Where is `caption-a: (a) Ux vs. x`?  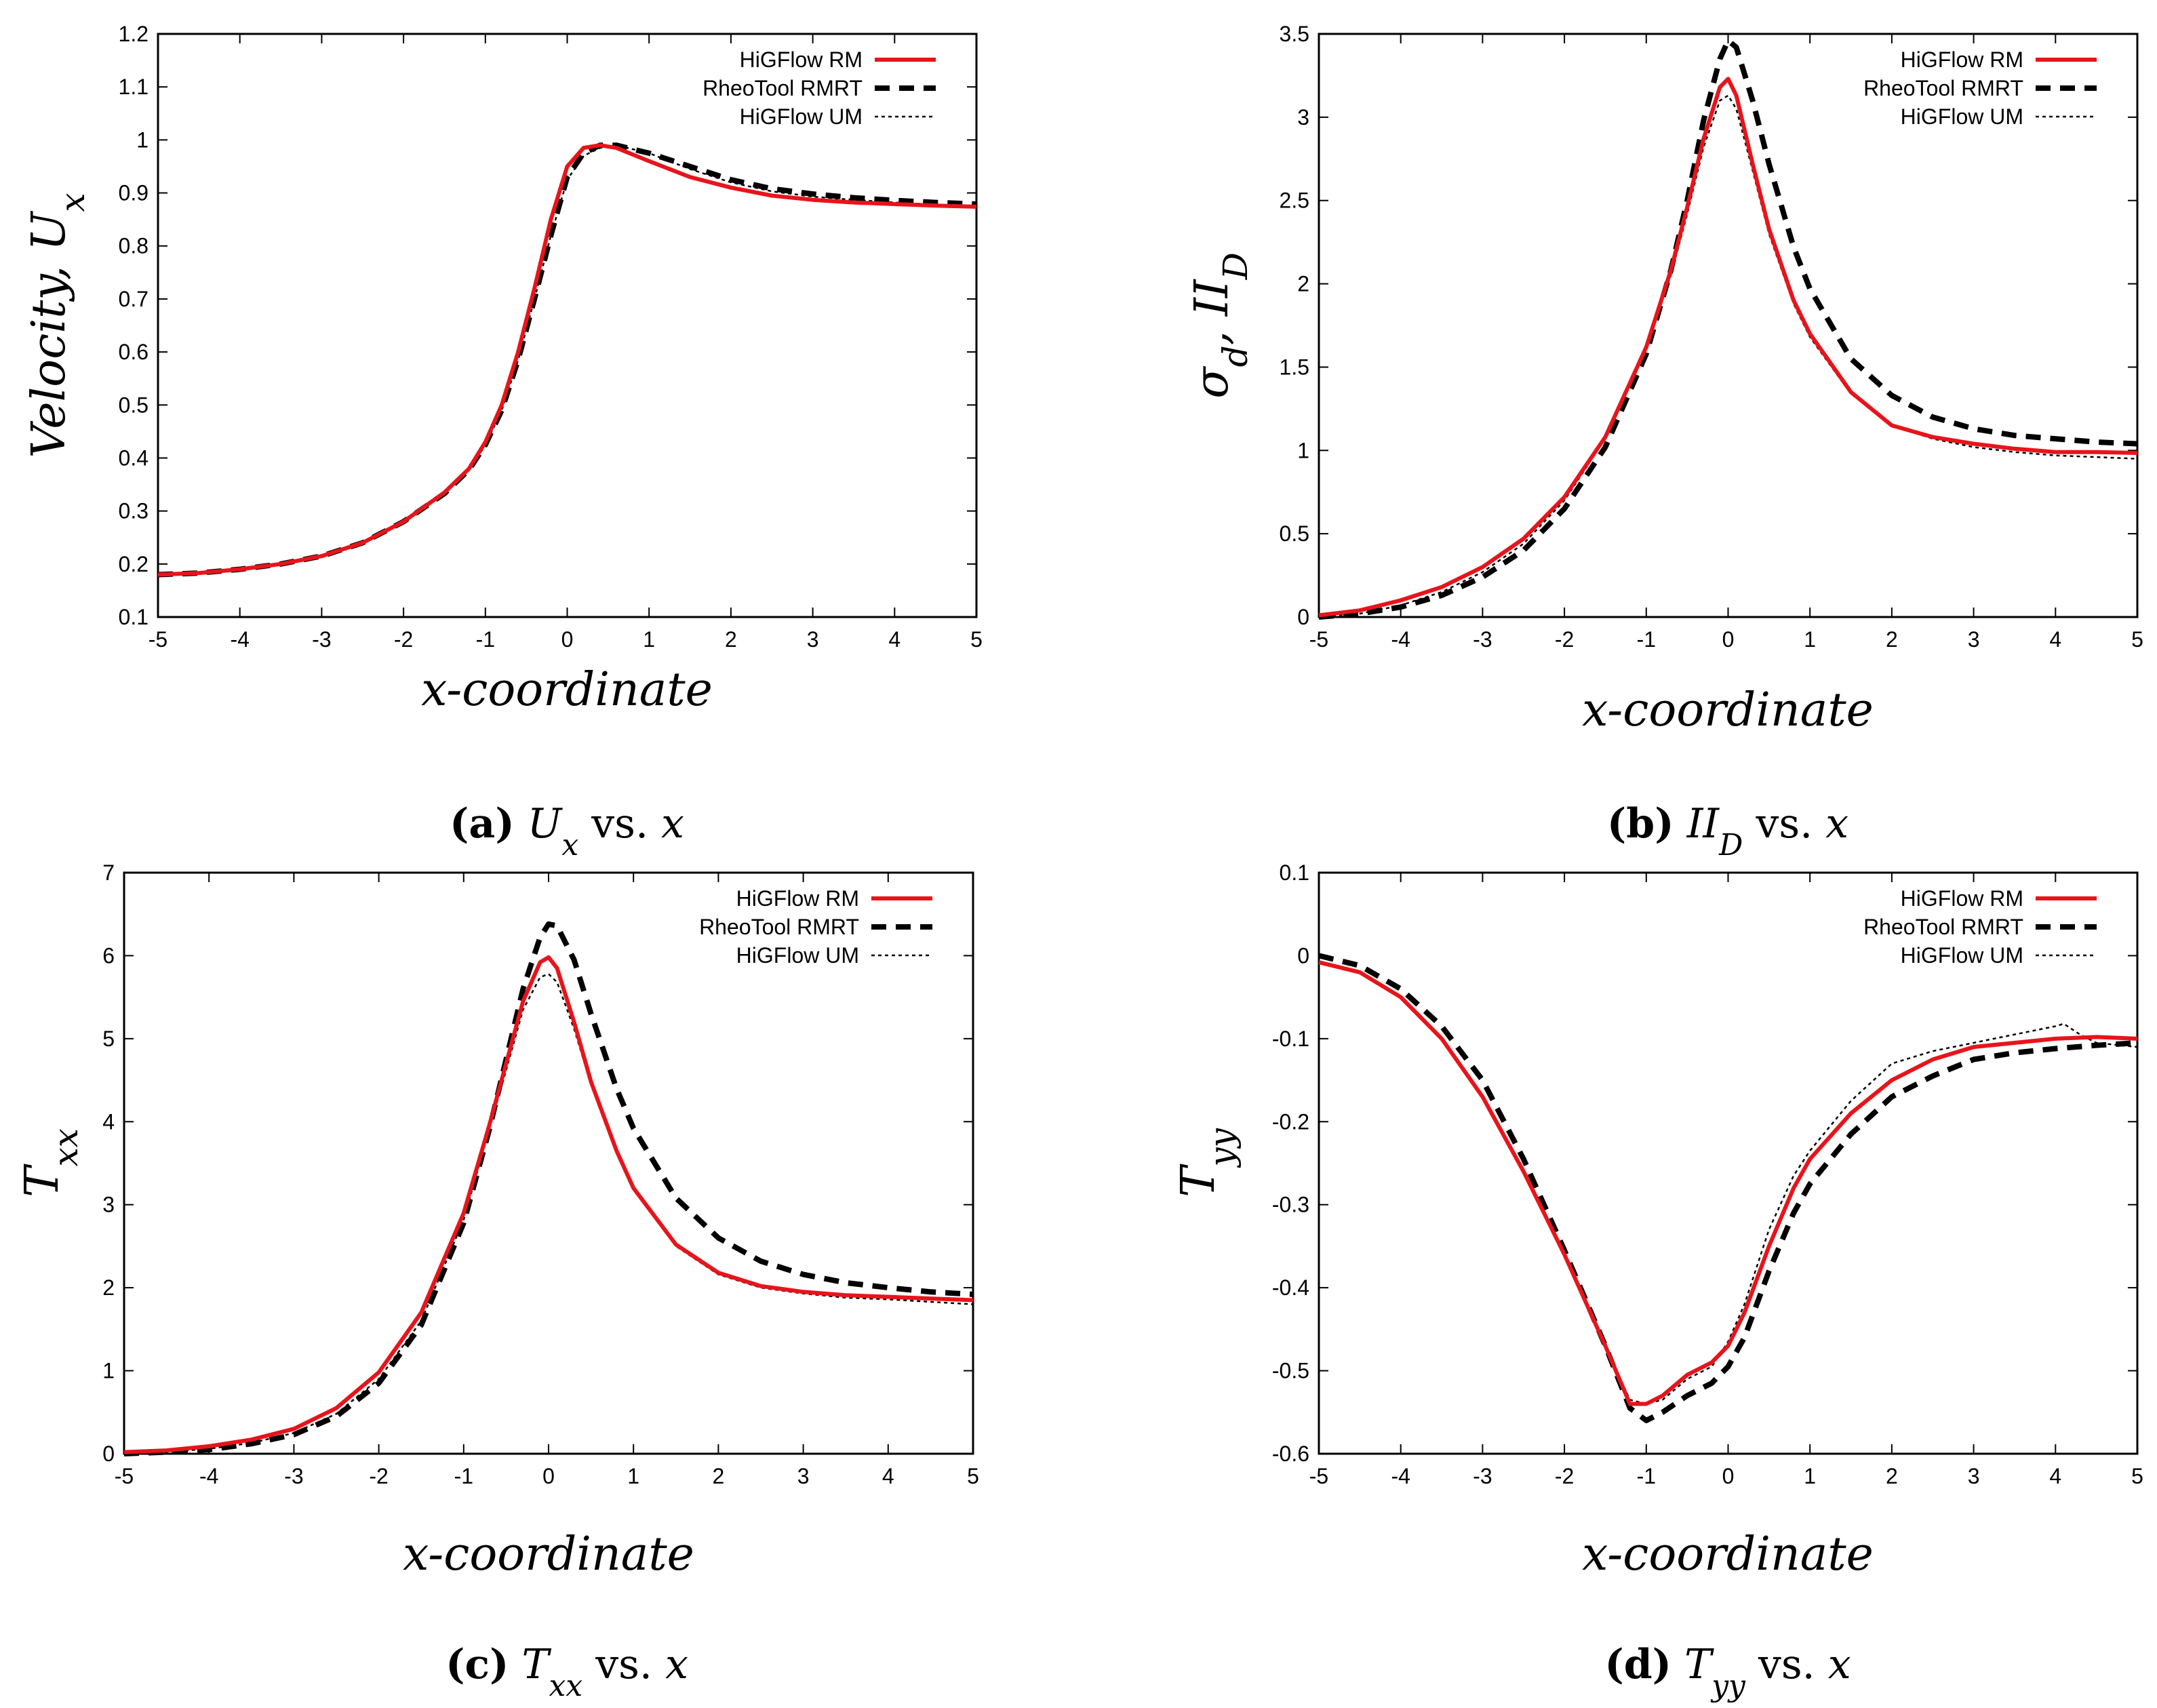 caption-a: (a) Ux vs. x is located at coordinates (567, 831).